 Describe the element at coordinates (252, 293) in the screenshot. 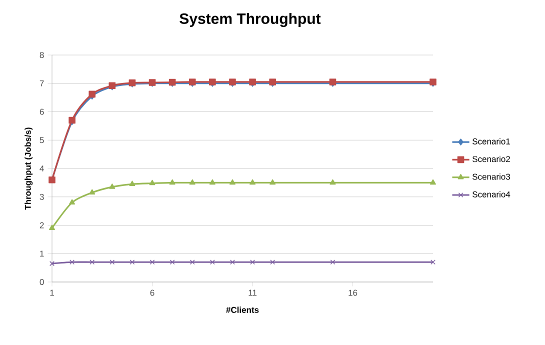

I see `x-tick-label: 11` at that location.